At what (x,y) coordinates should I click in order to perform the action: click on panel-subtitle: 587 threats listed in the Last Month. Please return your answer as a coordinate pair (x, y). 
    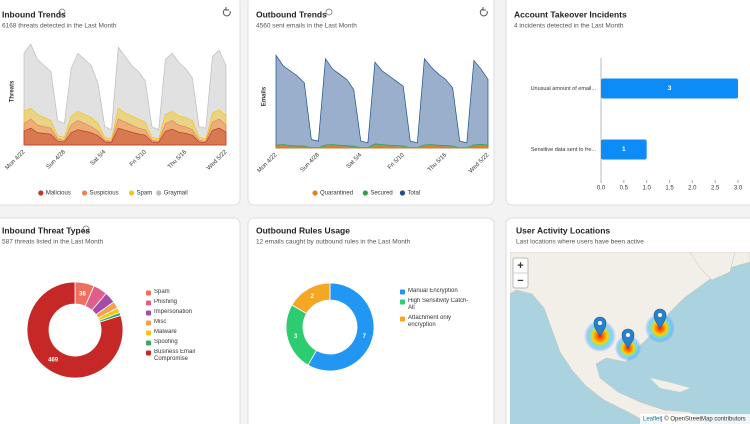
    Looking at the image, I should click on (53, 242).